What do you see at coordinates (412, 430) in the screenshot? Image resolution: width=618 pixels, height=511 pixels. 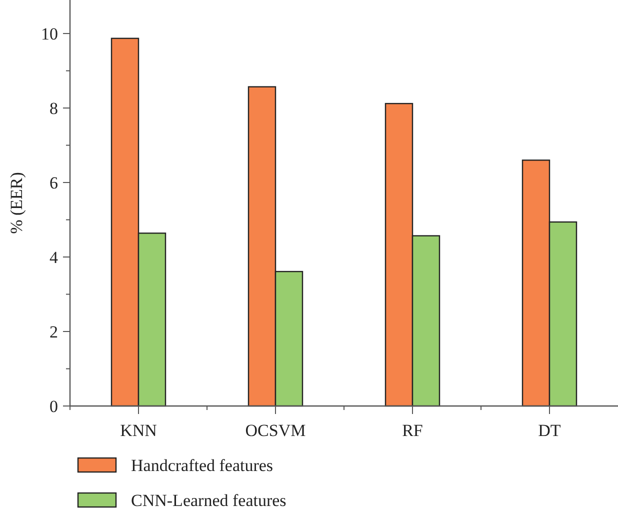 I see `x-tick-label: RF` at bounding box center [412, 430].